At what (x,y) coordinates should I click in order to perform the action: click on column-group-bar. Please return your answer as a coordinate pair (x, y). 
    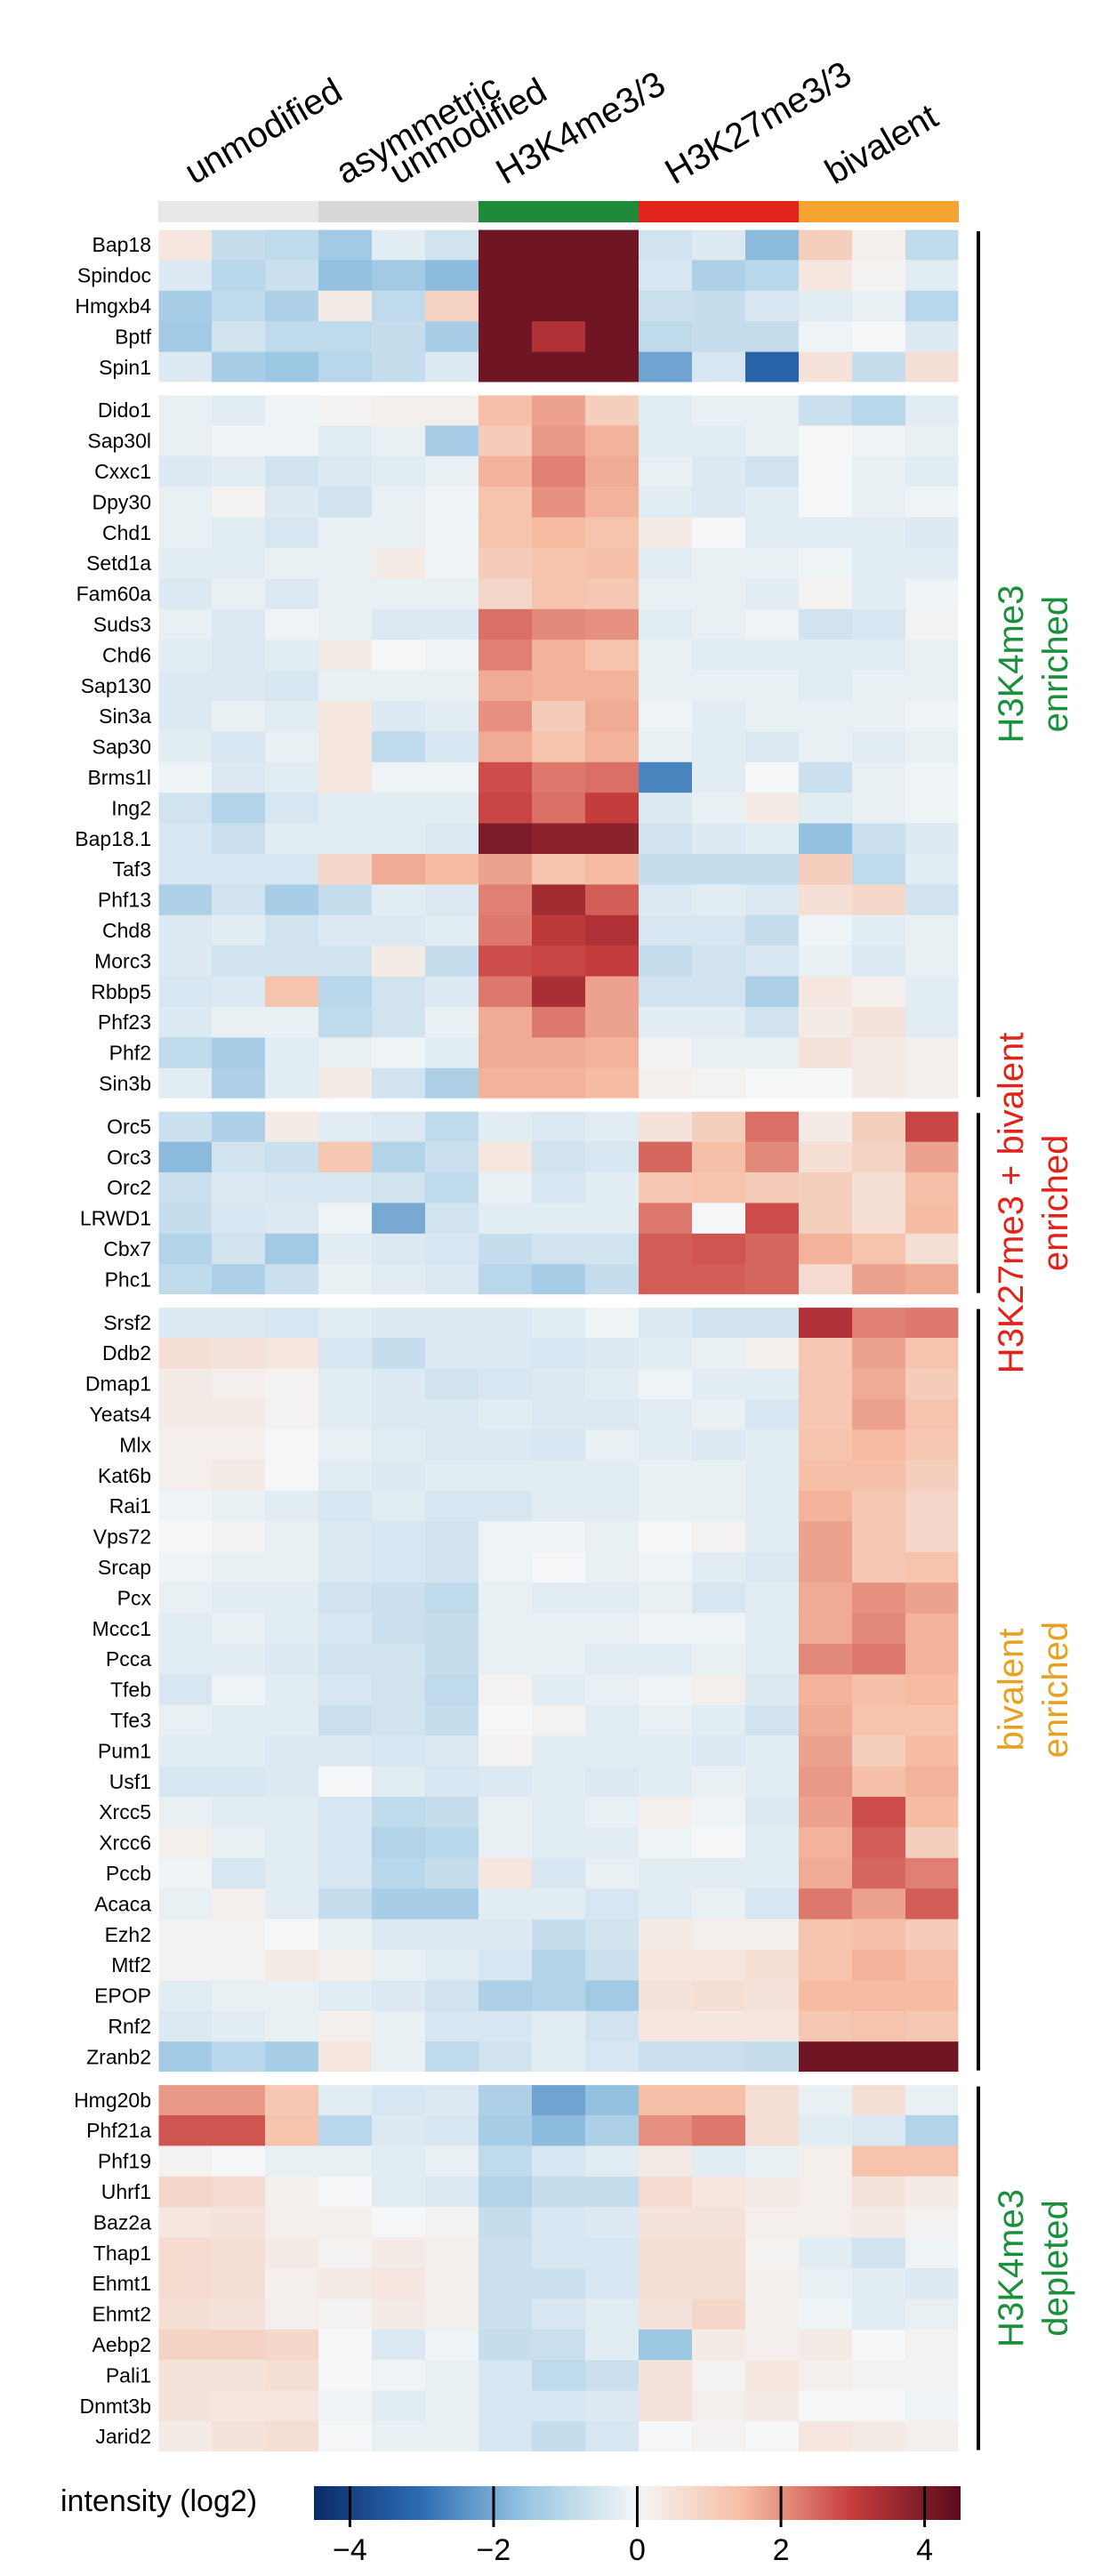
    Looking at the image, I should click on (238, 211).